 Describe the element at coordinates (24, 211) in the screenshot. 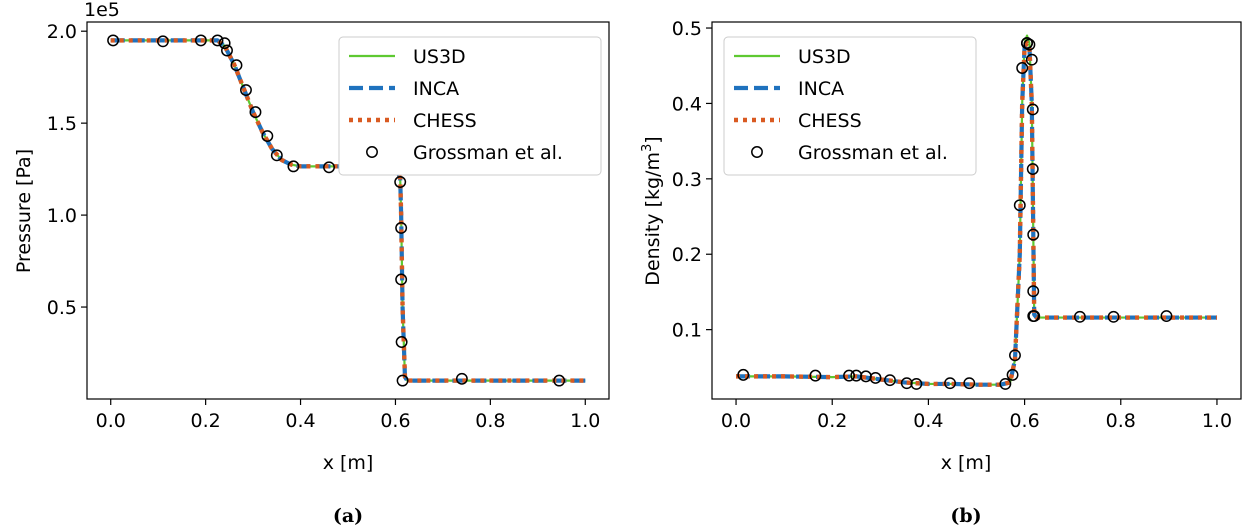

I see `panel-a-y-axis-label: Pressure [Pa]` at that location.